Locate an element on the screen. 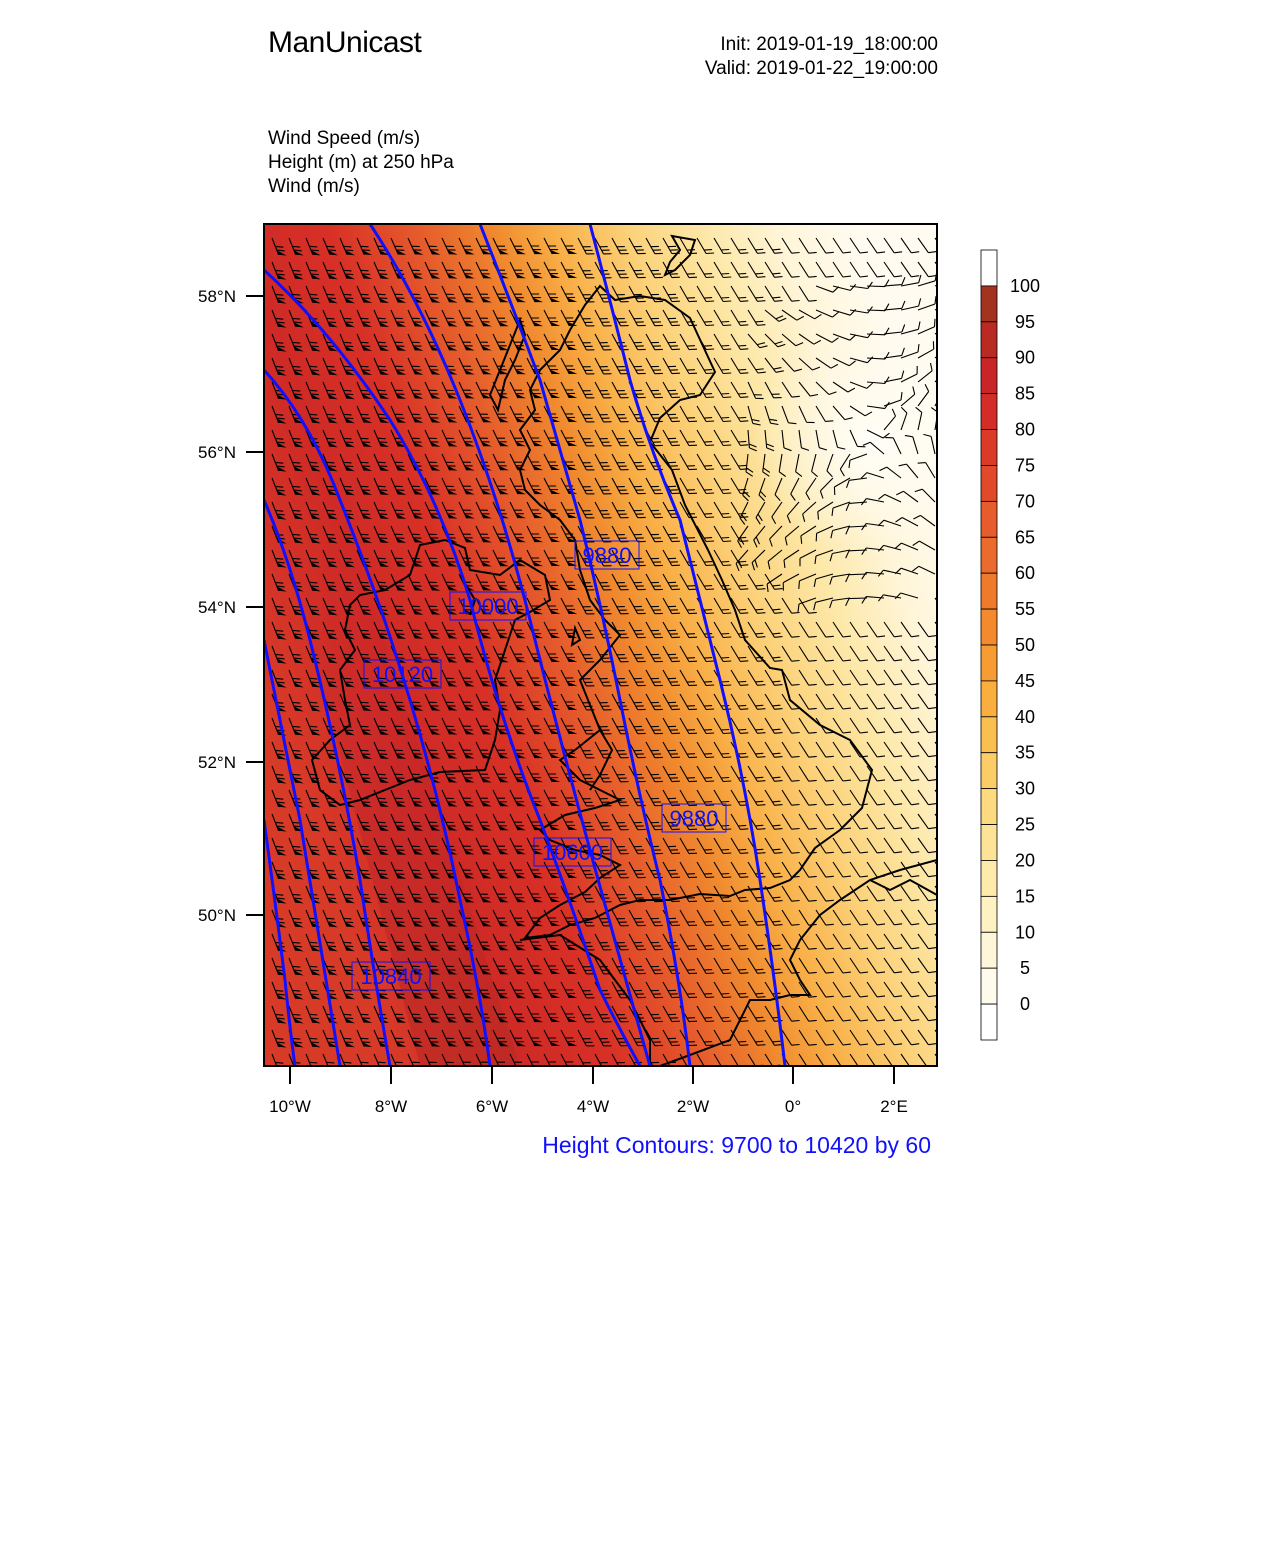 Image resolution: width=1275 pixels, height=1562 pixels. contour-label: 9880 is located at coordinates (694, 818).